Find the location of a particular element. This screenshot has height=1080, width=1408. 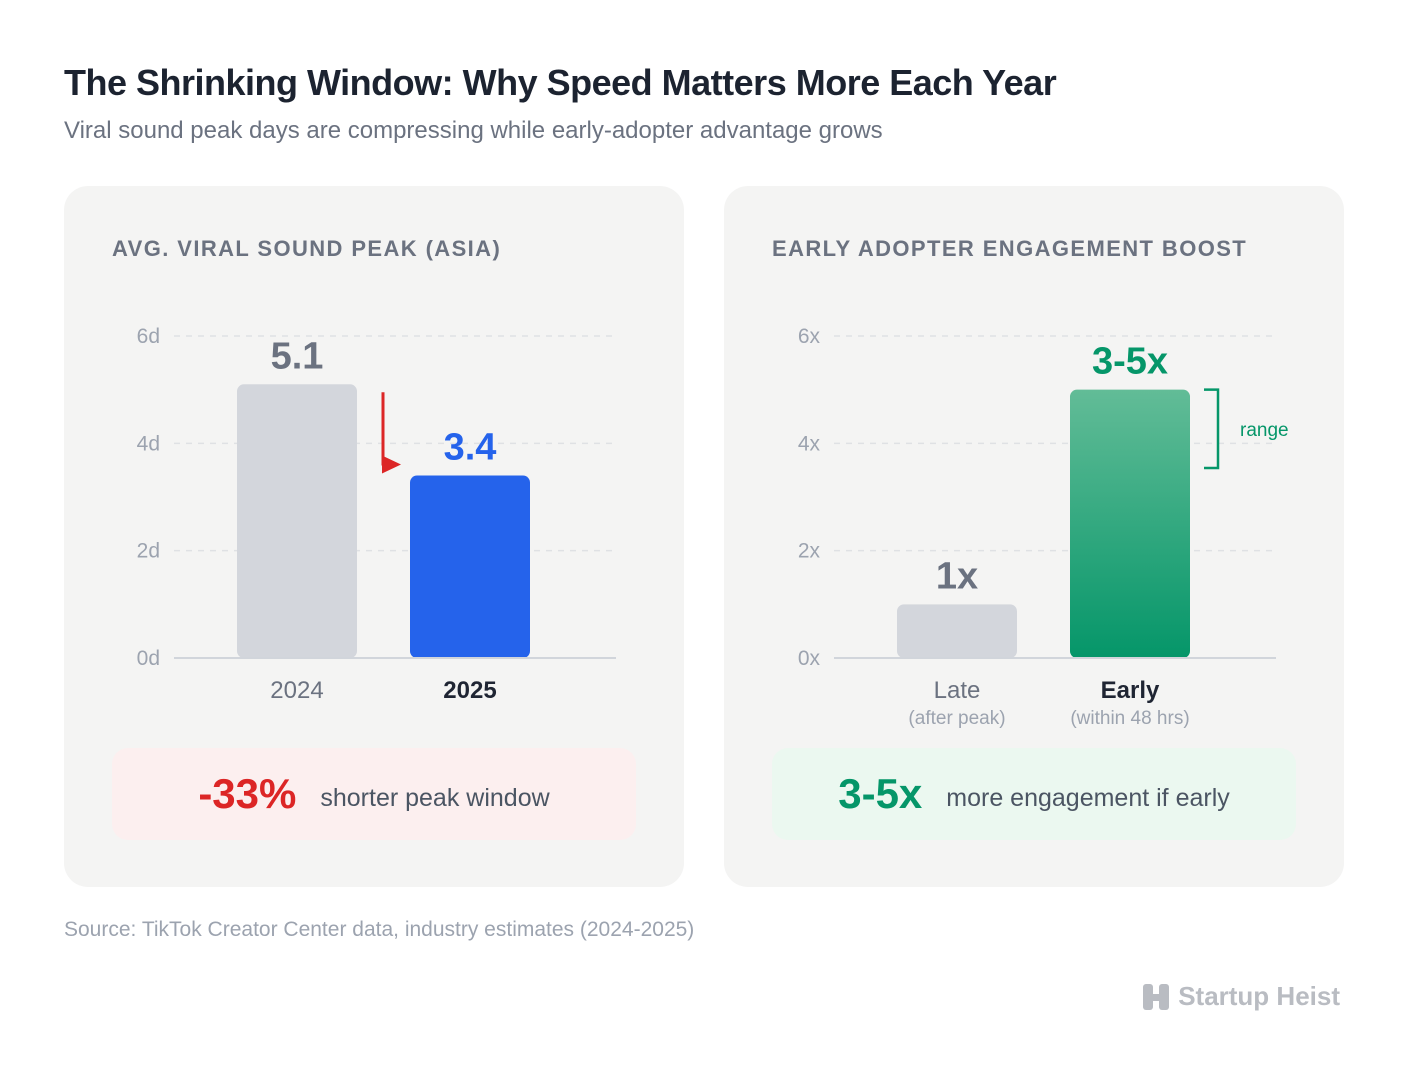

peak-days-heading: AVG. VIRAL SOUND PEAK (ASIA) is located at coordinates (307, 248).